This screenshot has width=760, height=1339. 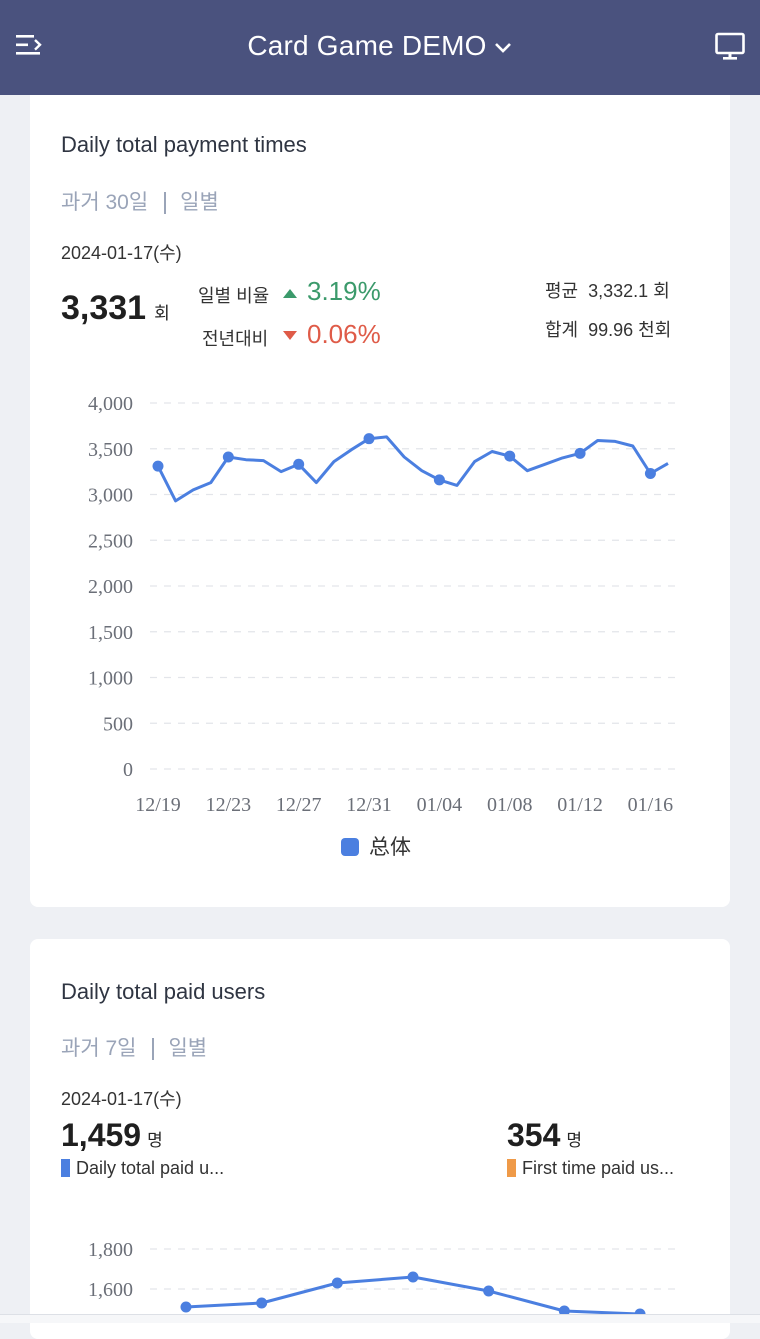 I want to click on app-switcher: Card Game DEMO, so click(x=380, y=46).